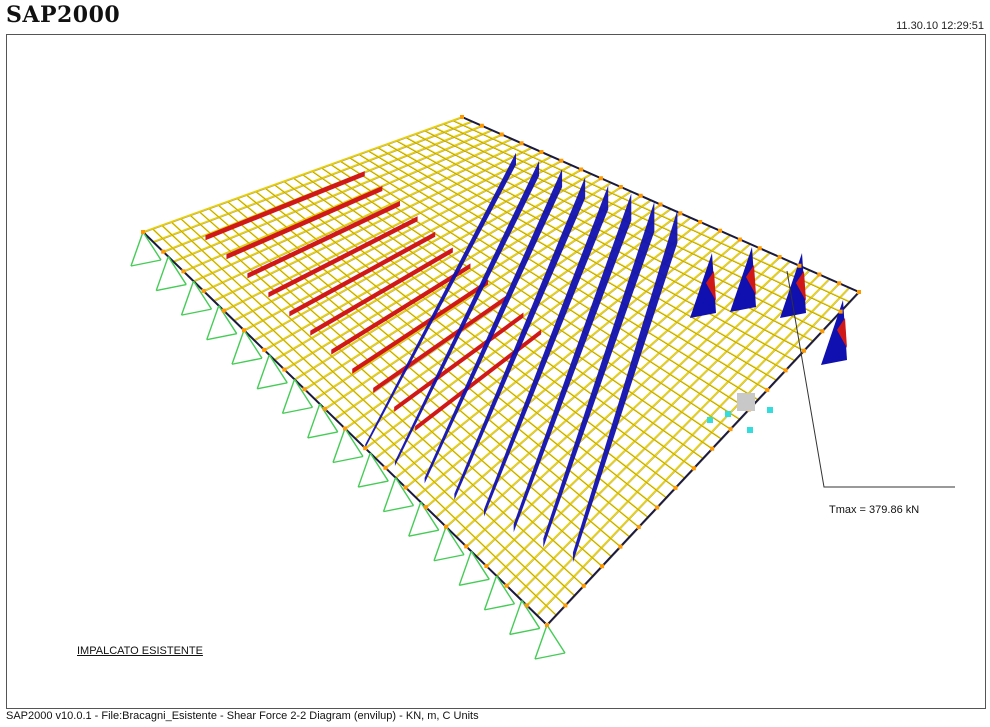 This screenshot has height=727, width=990. I want to click on selected-element, so click(746, 402).